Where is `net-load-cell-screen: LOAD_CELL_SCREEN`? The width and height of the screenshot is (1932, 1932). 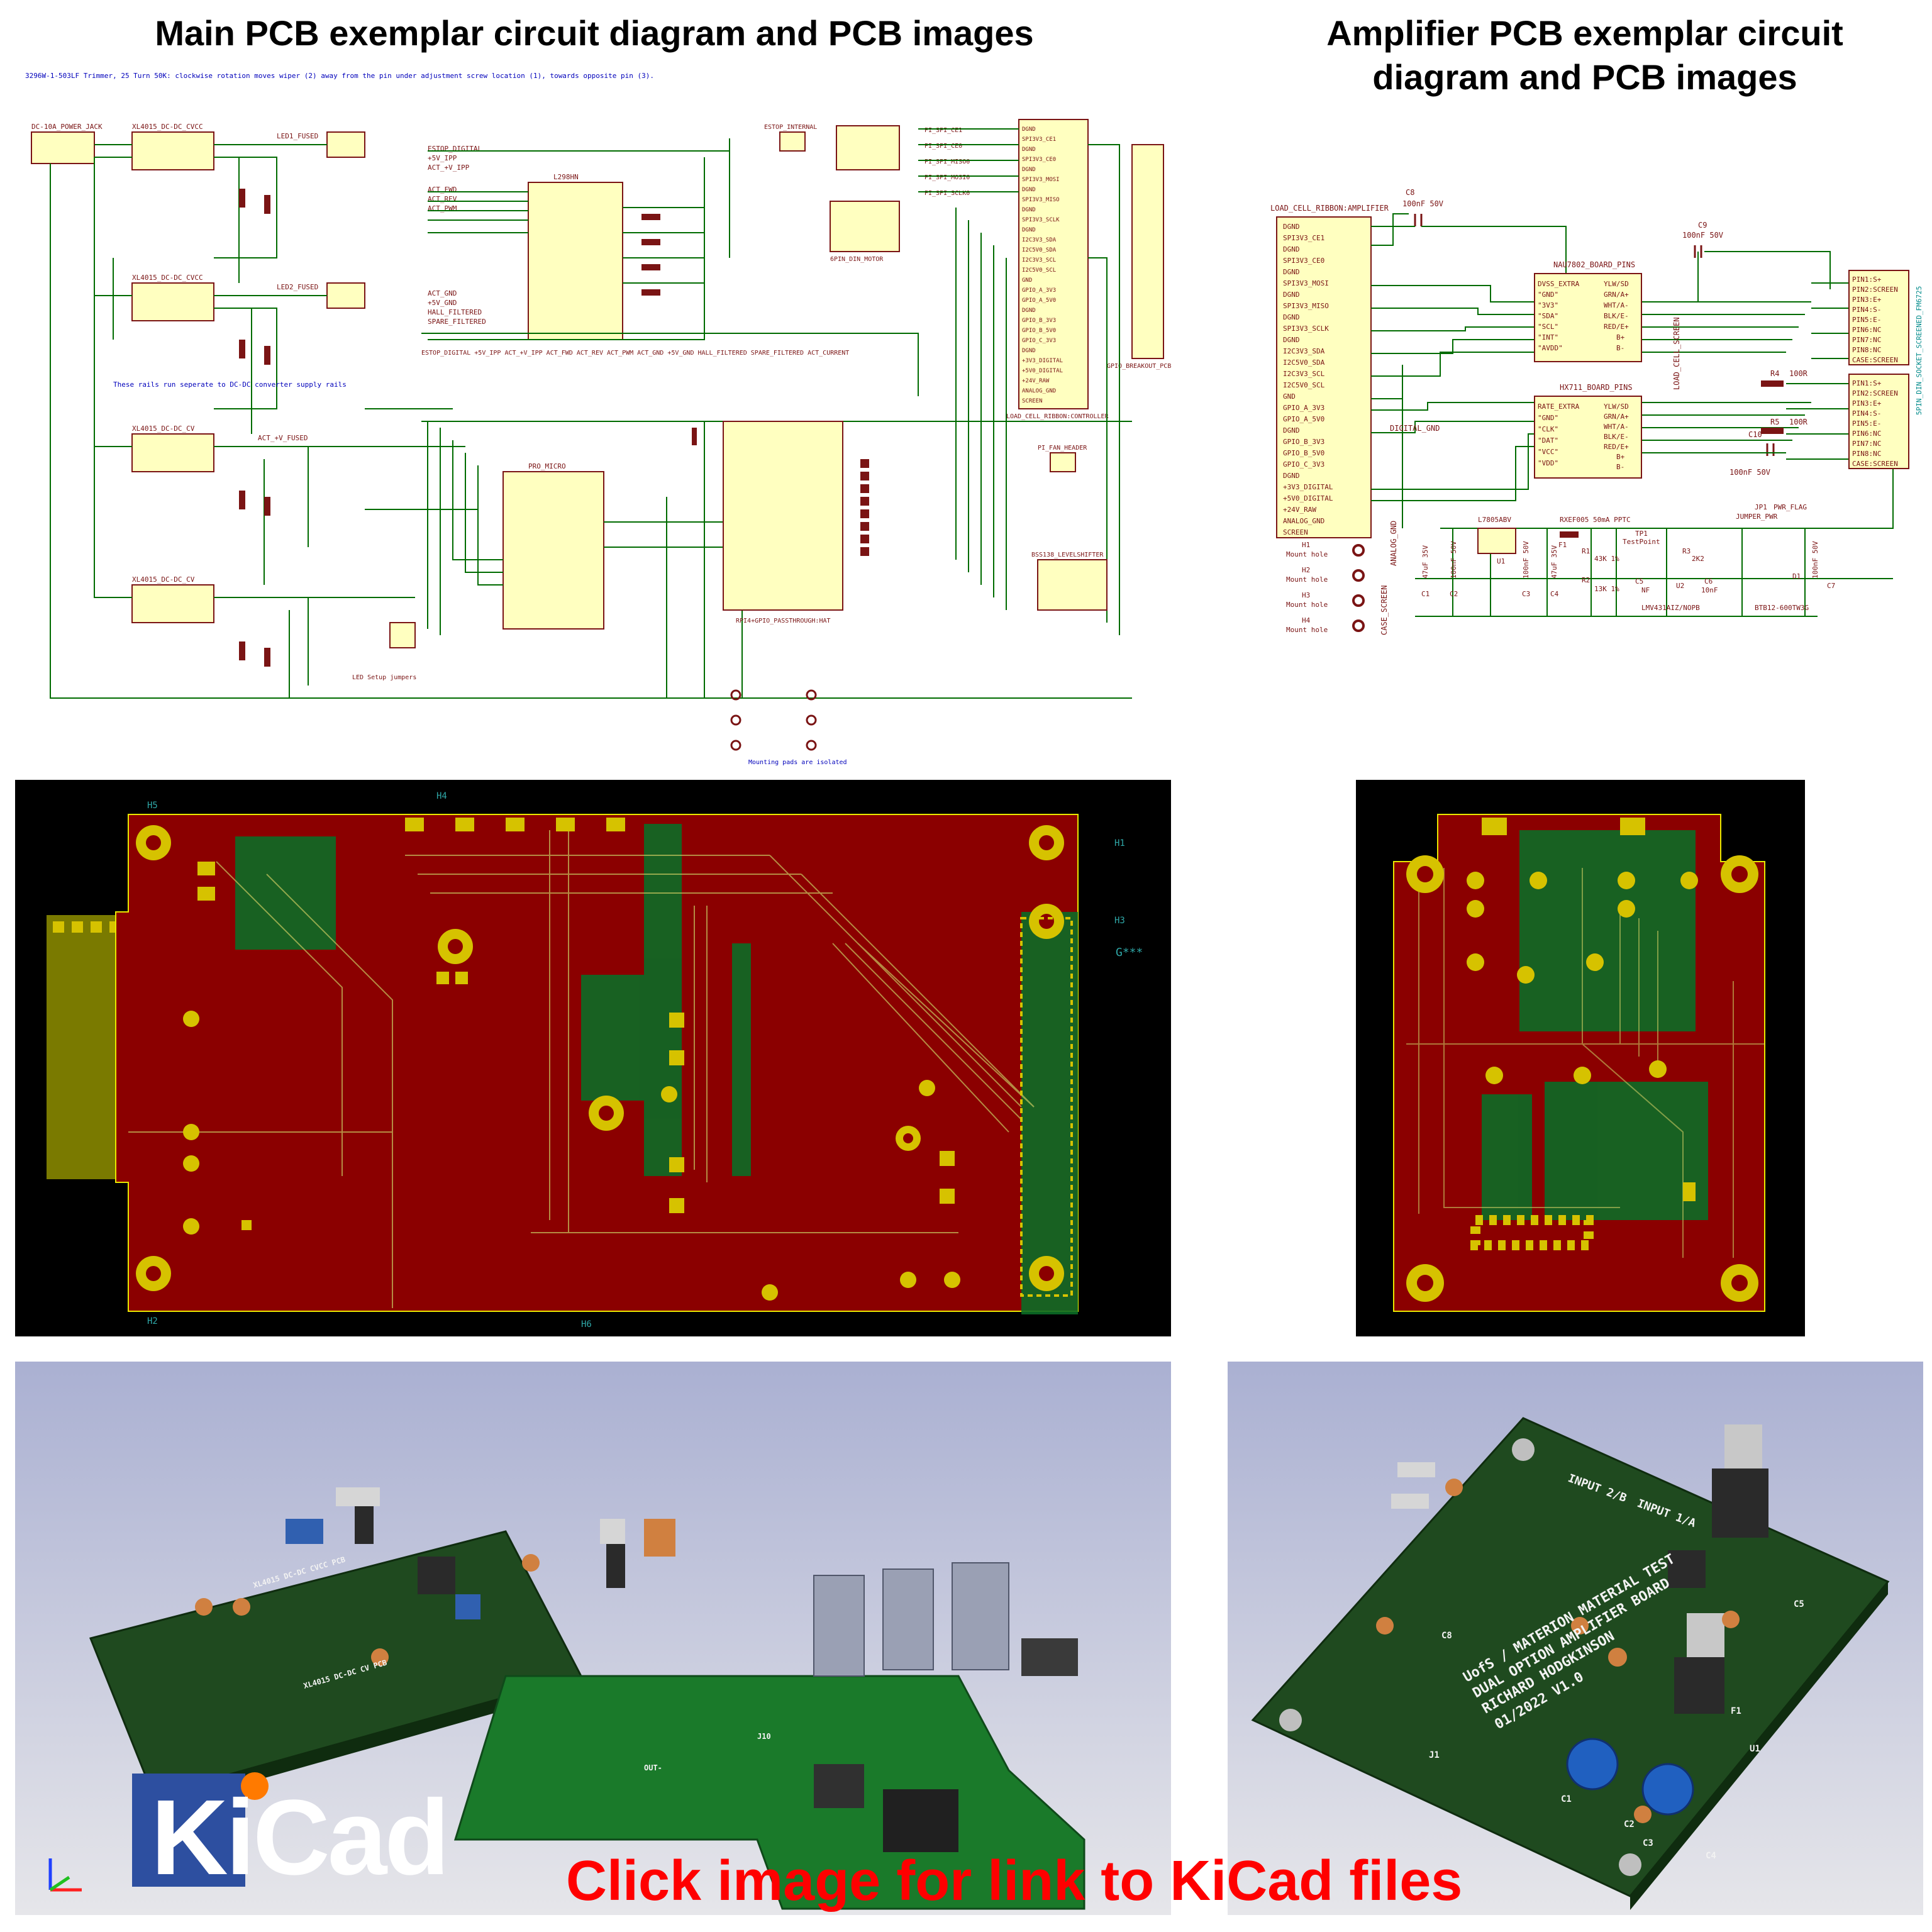 net-load-cell-screen: LOAD_CELL_SCREEN is located at coordinates (1676, 353).